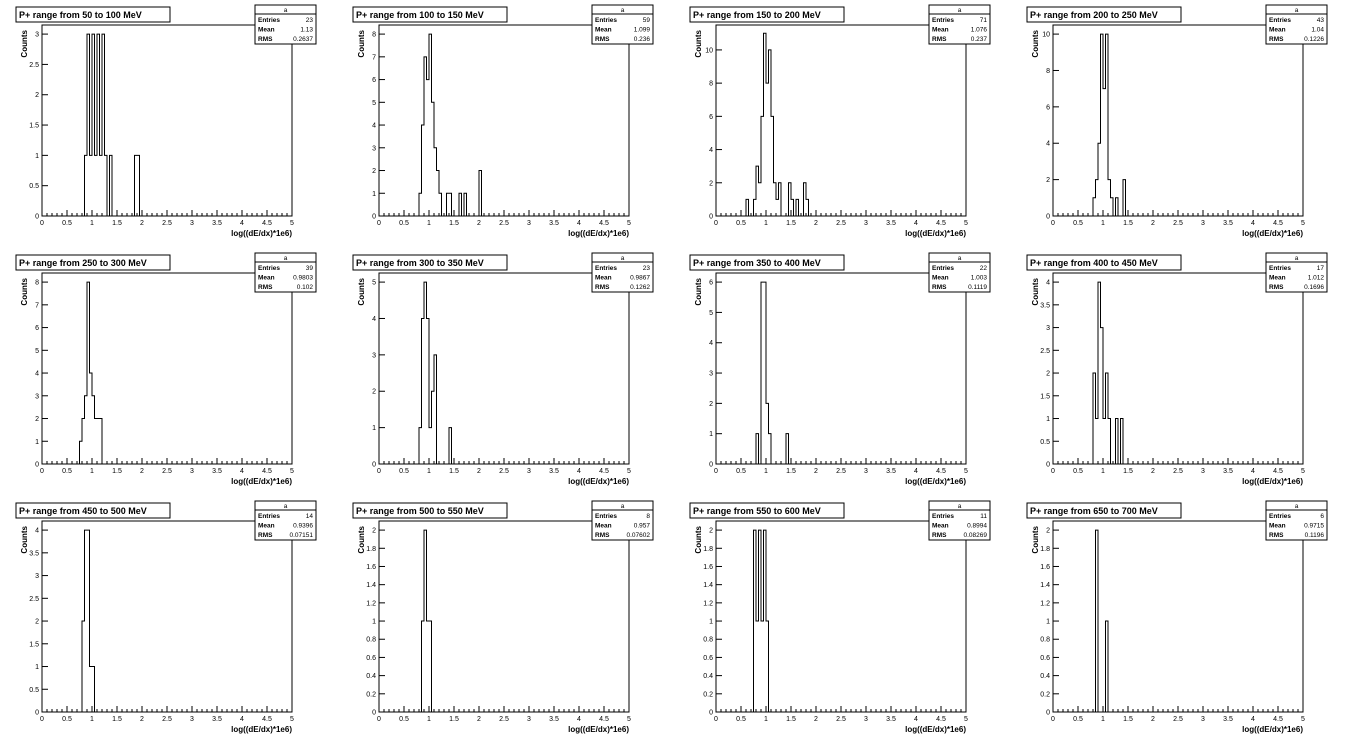 This screenshot has width=1348, height=744. What do you see at coordinates (598, 481) in the screenshot?
I see `x-axis-title: log((dE/dx)*1e6)` at bounding box center [598, 481].